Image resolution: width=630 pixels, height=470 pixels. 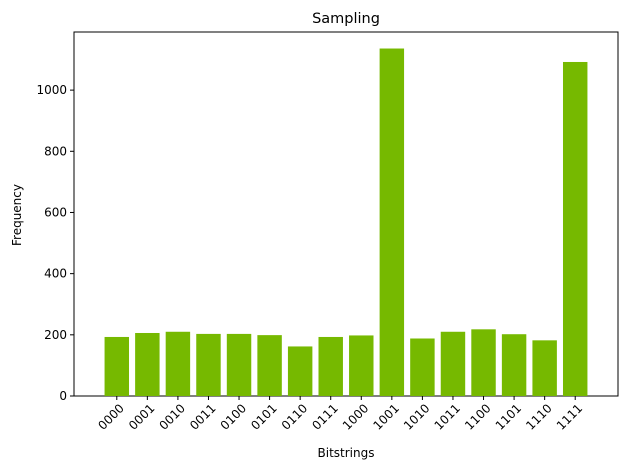 I want to click on x-tick-label: 0101, so click(x=263, y=416).